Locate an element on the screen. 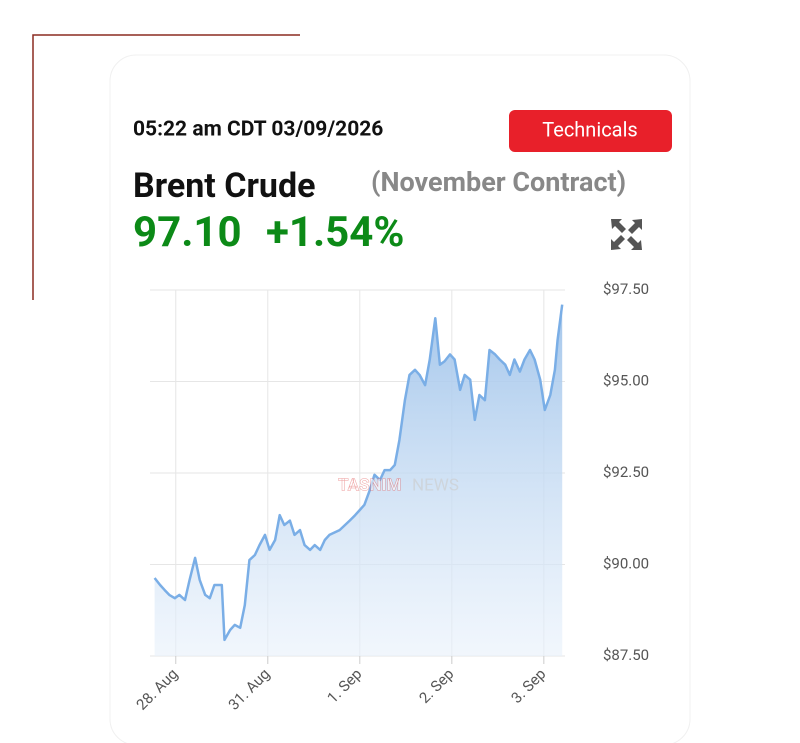 The width and height of the screenshot is (800, 743). contract: (November Contract) is located at coordinates (498, 182).